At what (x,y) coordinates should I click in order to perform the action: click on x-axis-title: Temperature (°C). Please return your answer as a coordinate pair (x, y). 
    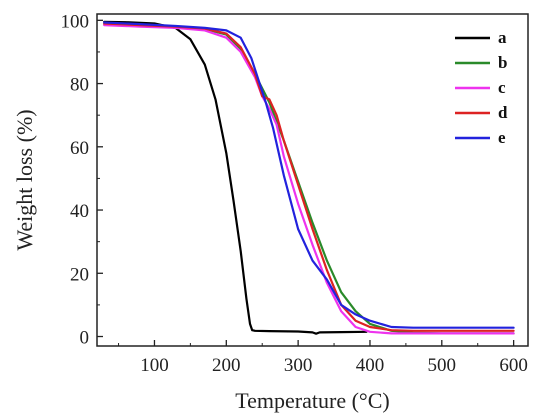
    Looking at the image, I should click on (312, 400).